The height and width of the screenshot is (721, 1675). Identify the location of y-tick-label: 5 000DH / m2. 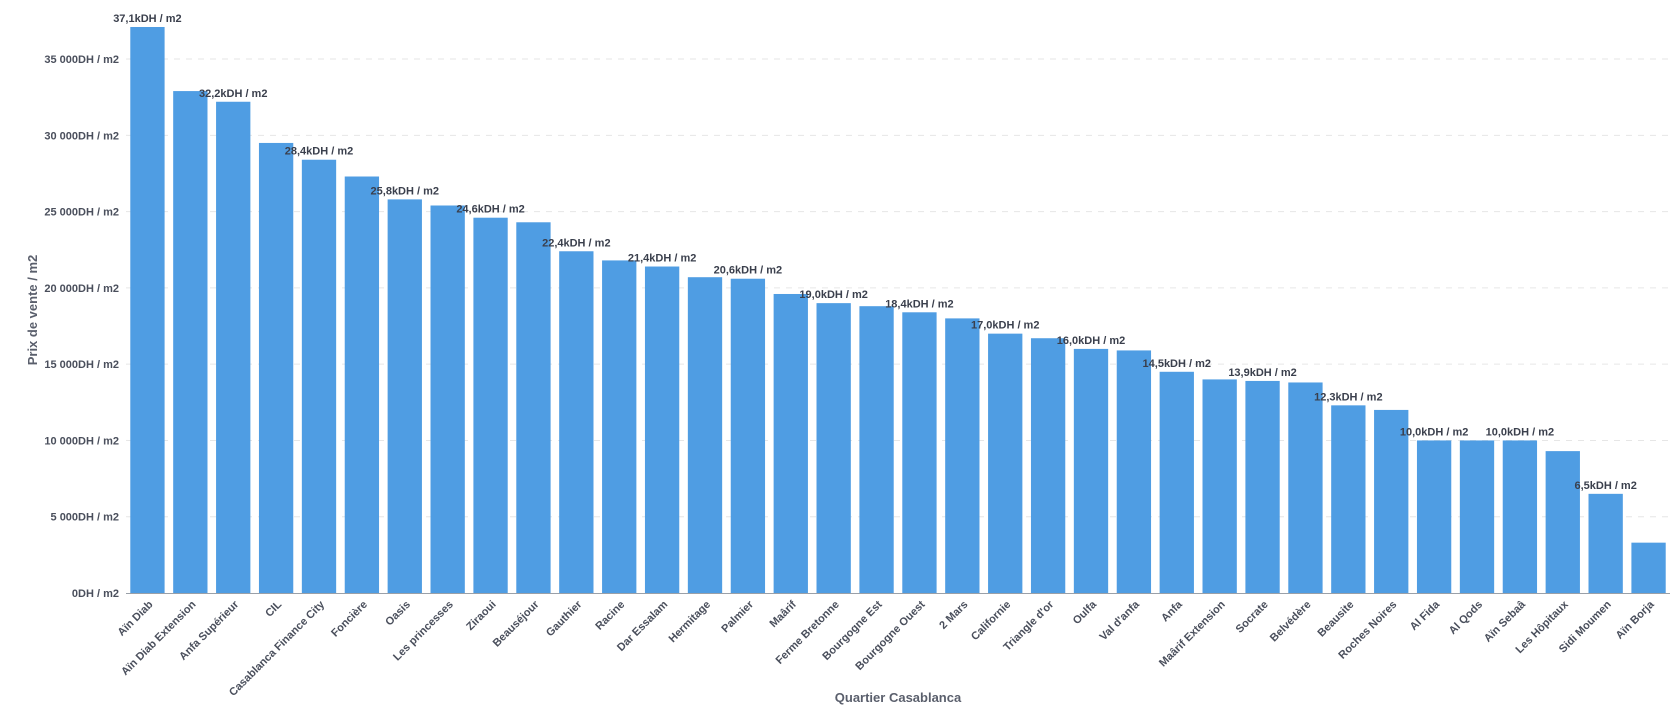
(85, 518).